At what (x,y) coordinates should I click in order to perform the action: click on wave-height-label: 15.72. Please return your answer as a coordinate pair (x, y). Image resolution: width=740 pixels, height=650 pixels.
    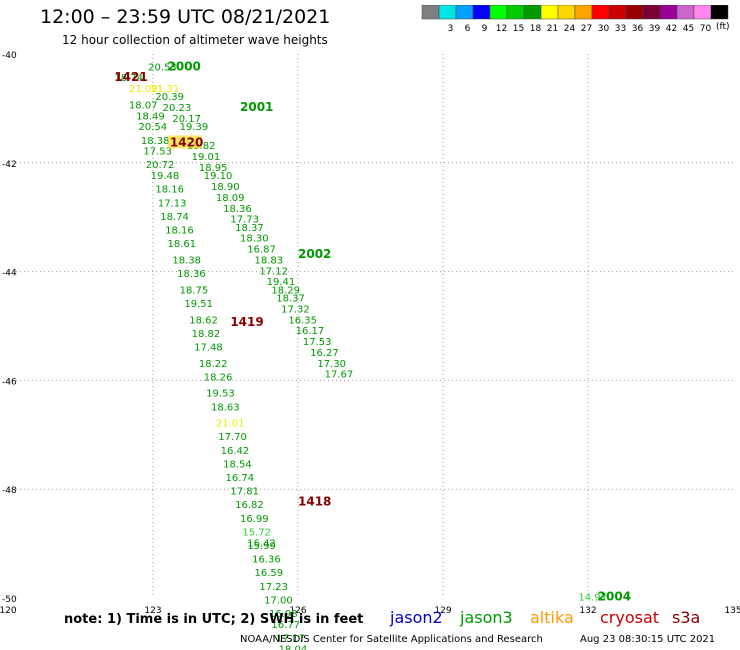
    Looking at the image, I should click on (256, 532).